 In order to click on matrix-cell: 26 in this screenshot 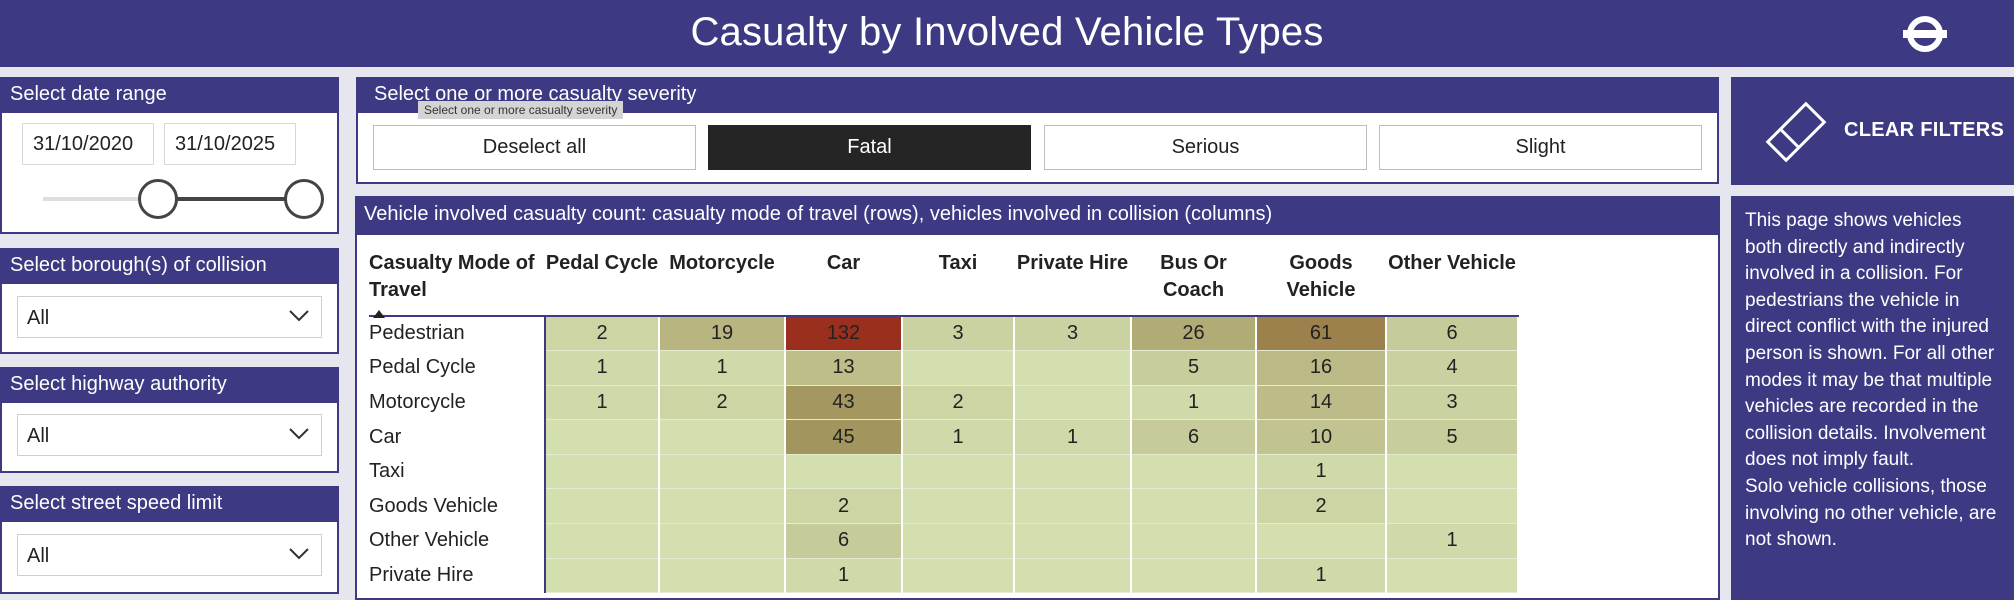, I will do `click(1194, 334)`.